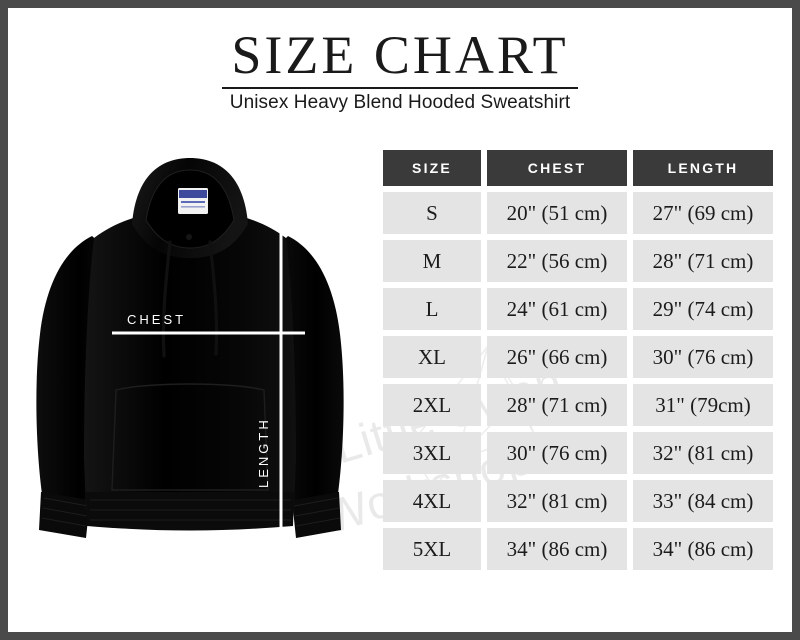 The image size is (800, 640). Describe the element at coordinates (400, 55) in the screenshot. I see `page-title: SIZE CHART` at that location.